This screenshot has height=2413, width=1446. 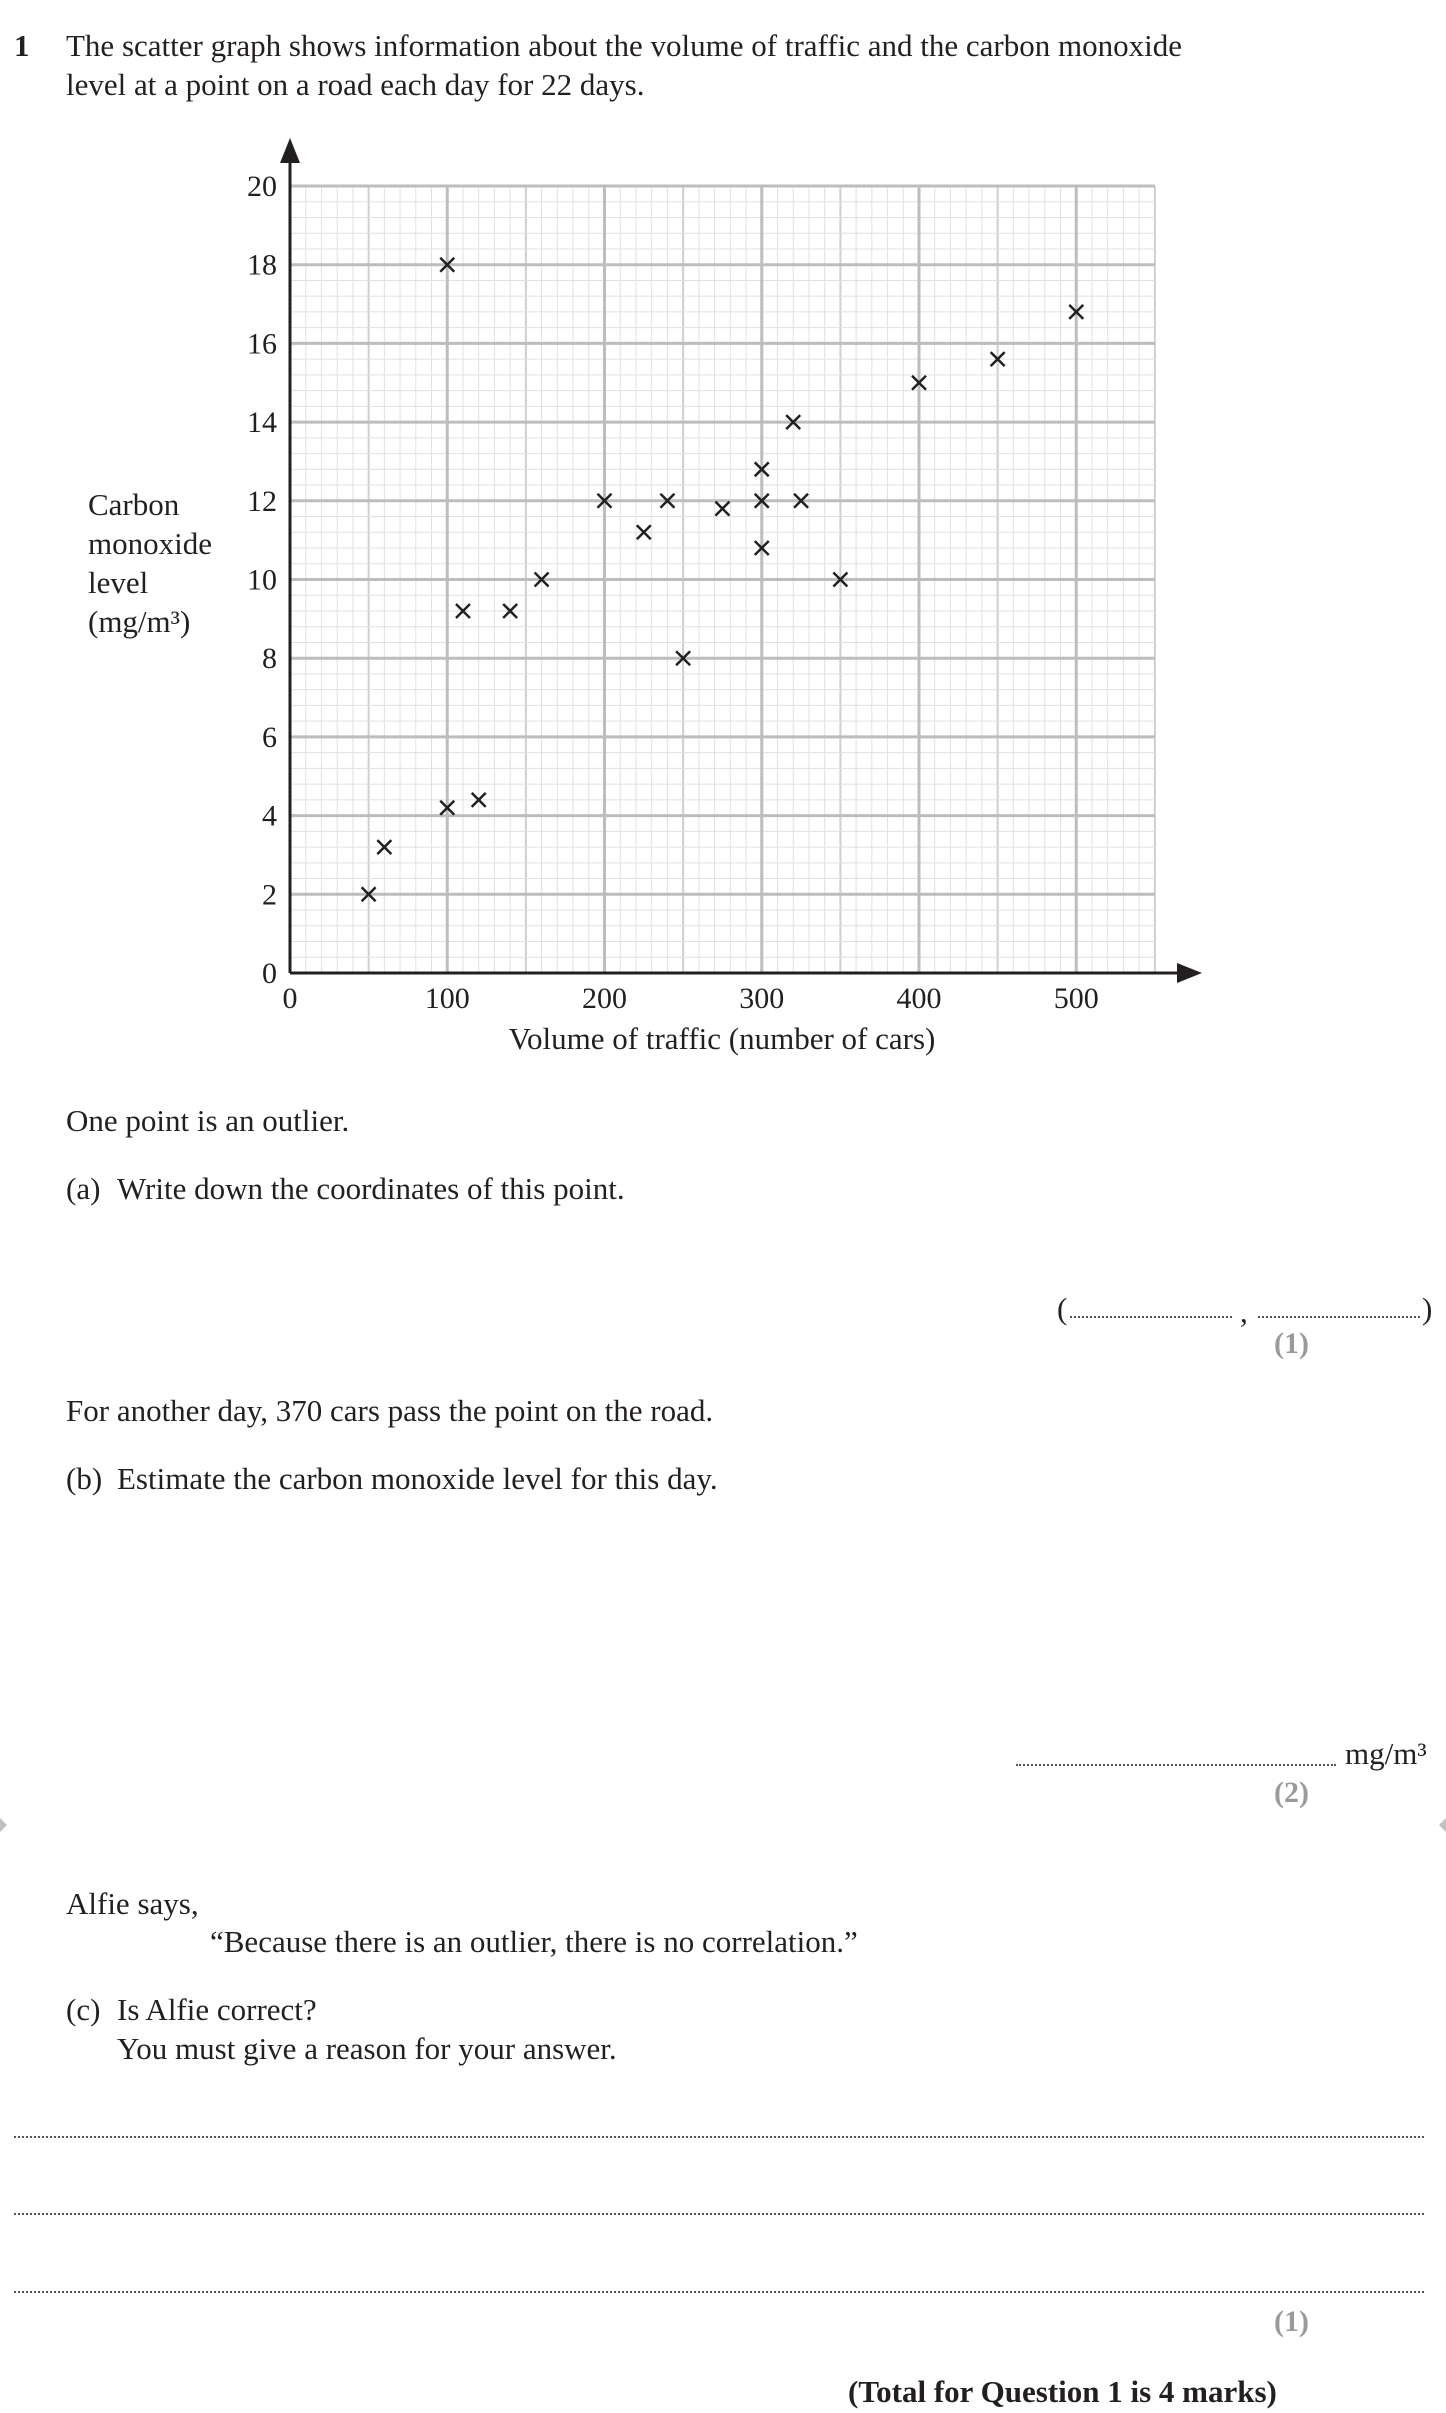 I want to click on x-tick-label: 300, so click(x=761, y=998).